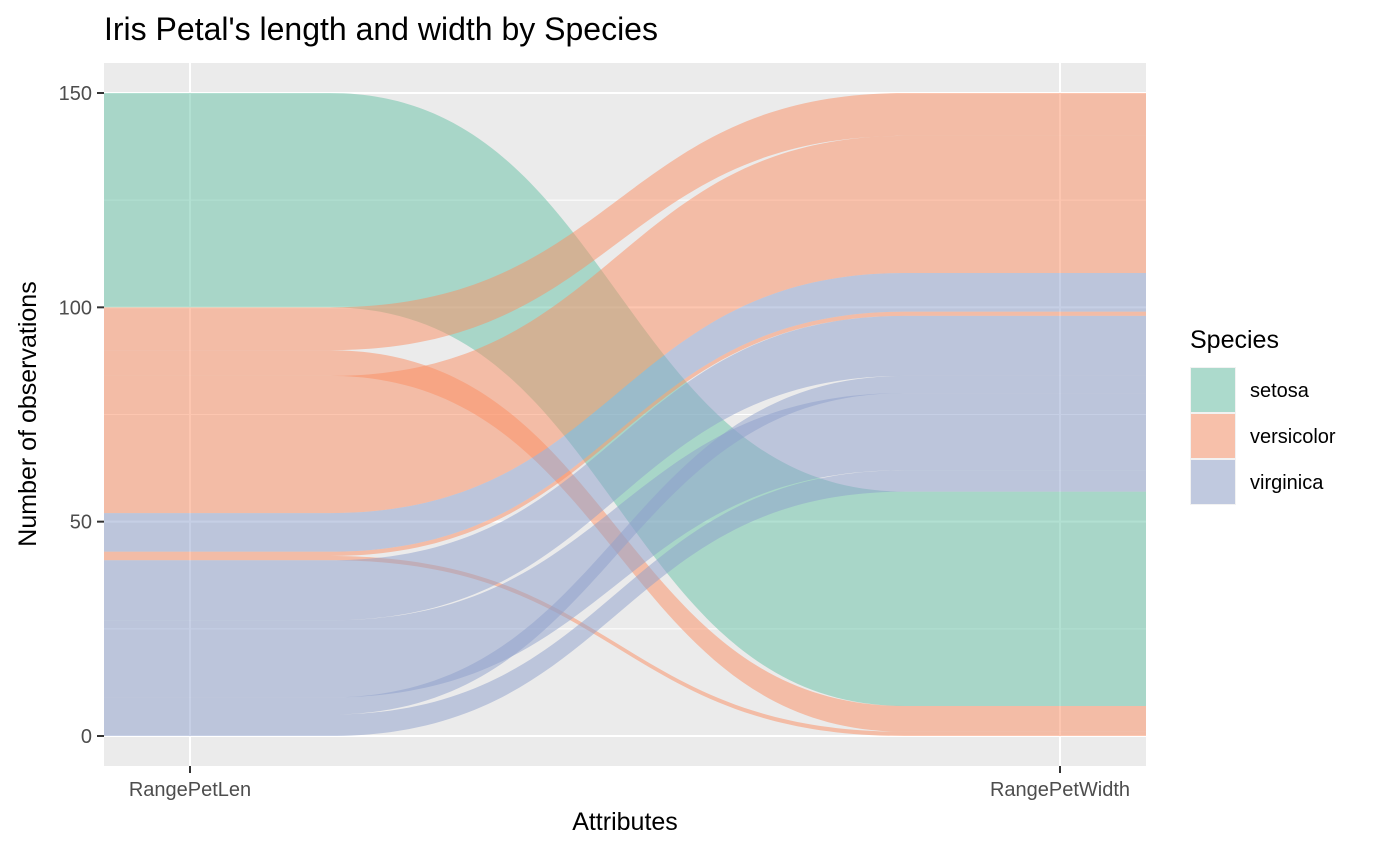  What do you see at coordinates (75, 94) in the screenshot?
I see `y-tick-label-3: 150` at bounding box center [75, 94].